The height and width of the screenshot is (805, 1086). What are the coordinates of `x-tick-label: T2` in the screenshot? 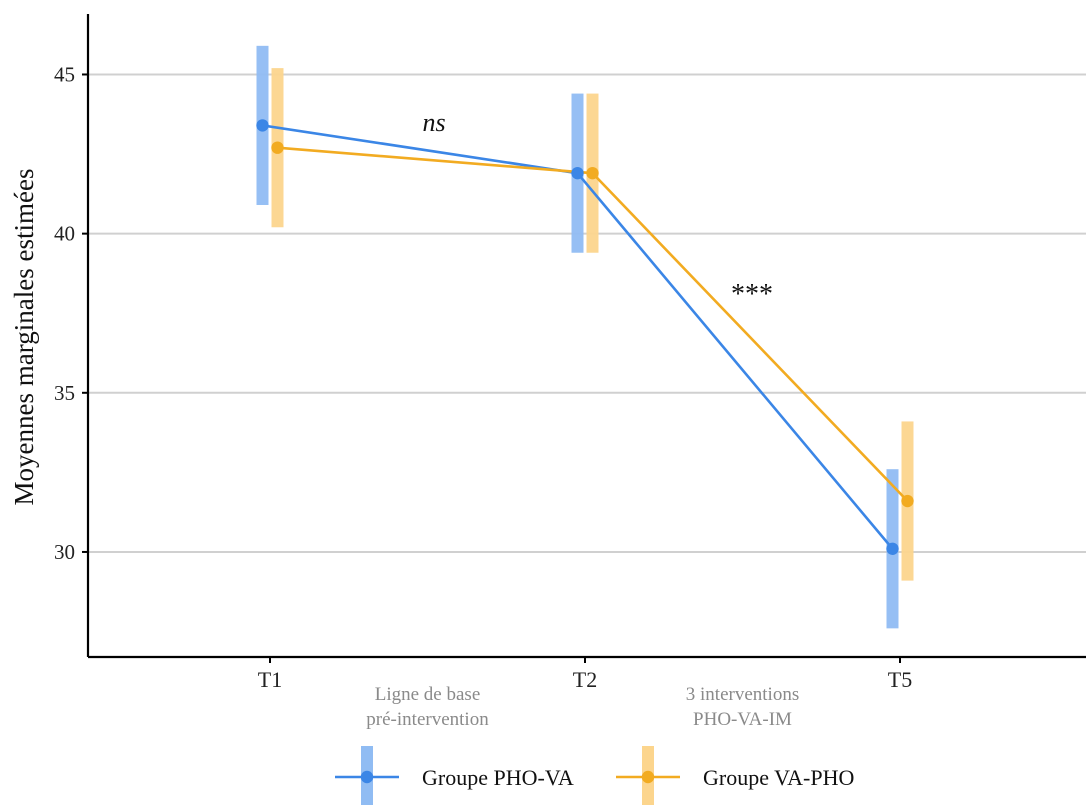 It's located at (585, 679).